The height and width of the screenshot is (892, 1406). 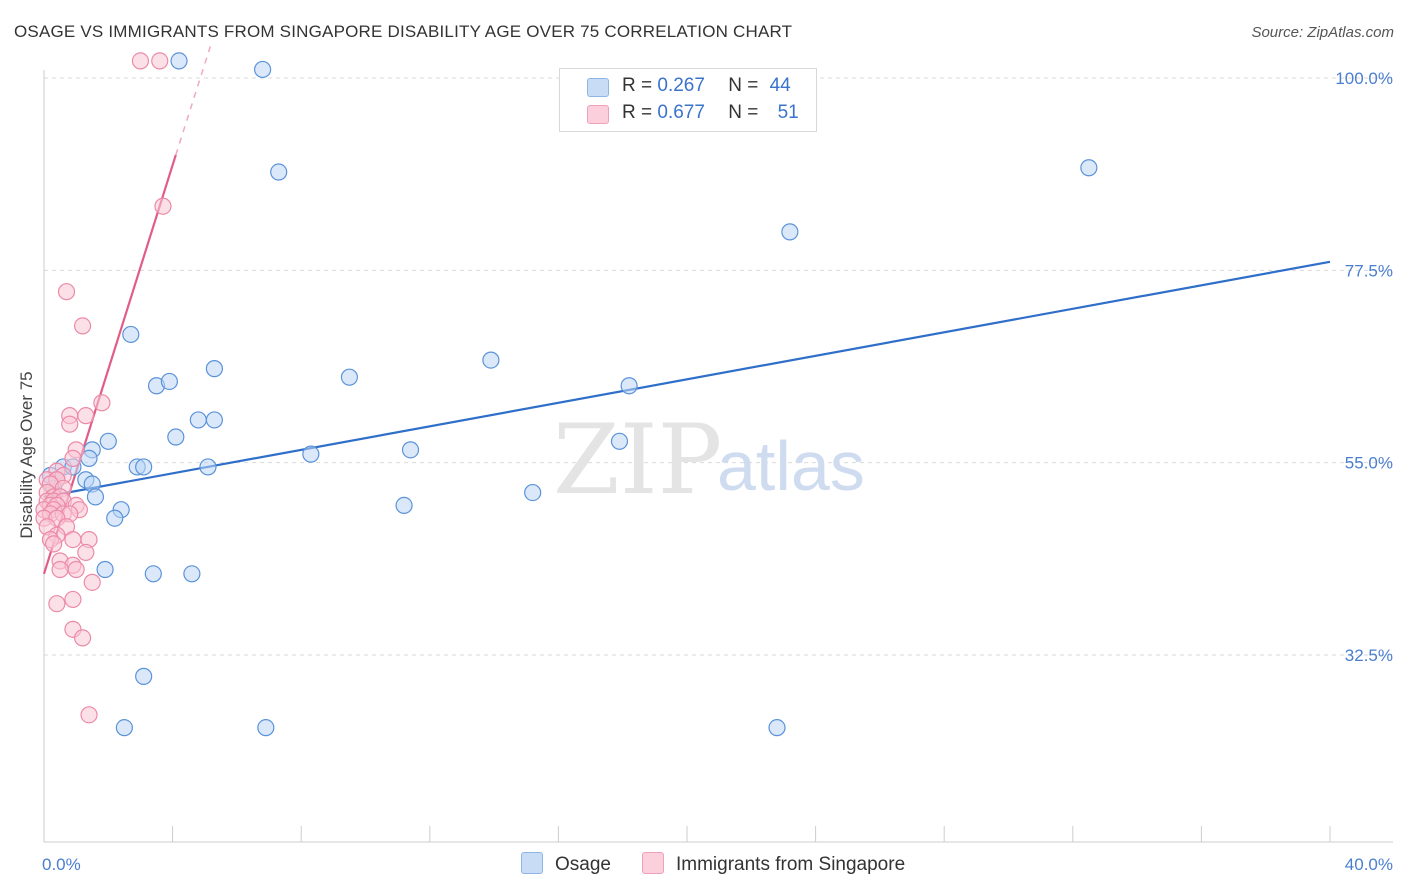 I want to click on watermark: ZIP atlas, so click(x=709, y=460).